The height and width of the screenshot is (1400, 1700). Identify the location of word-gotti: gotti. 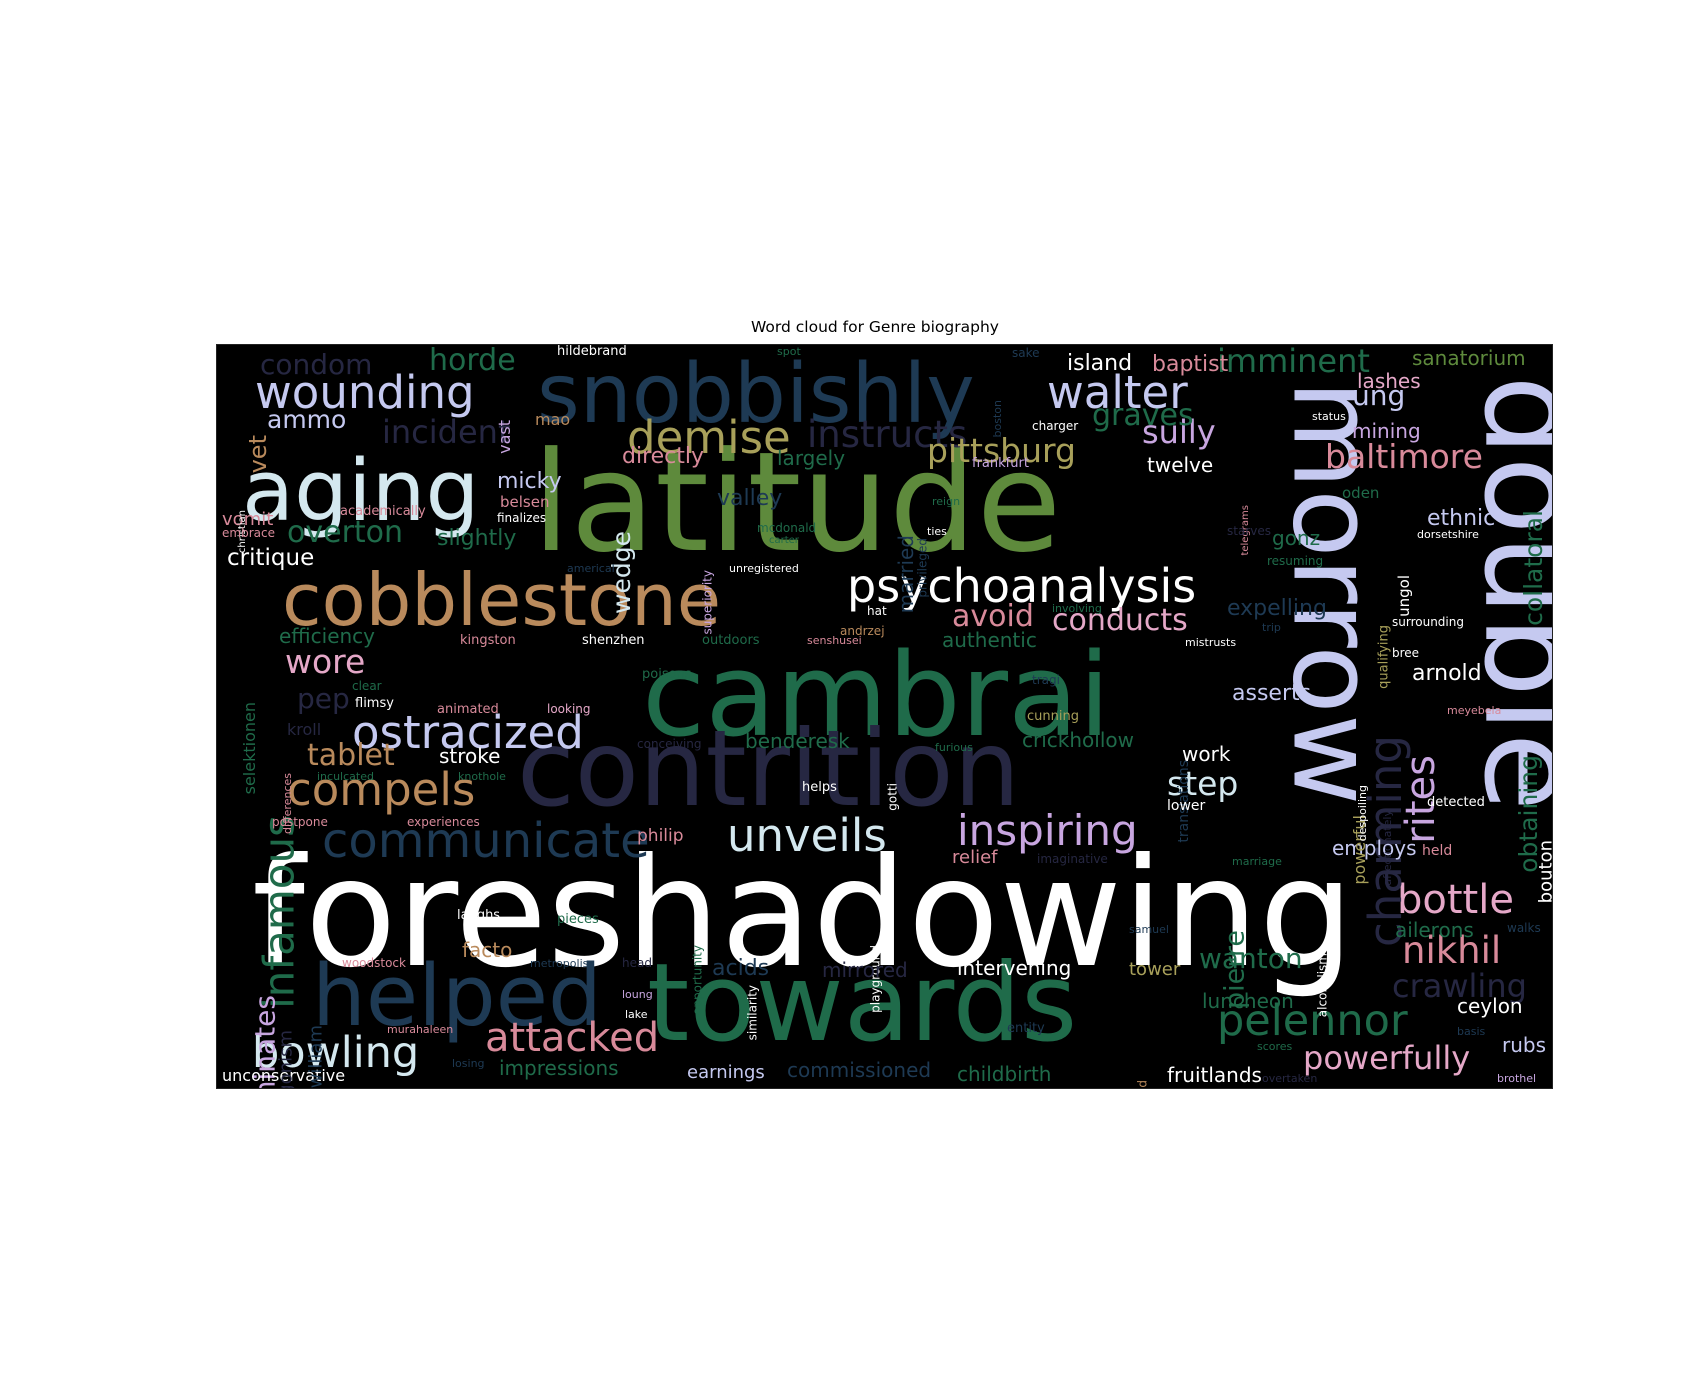
(893, 797).